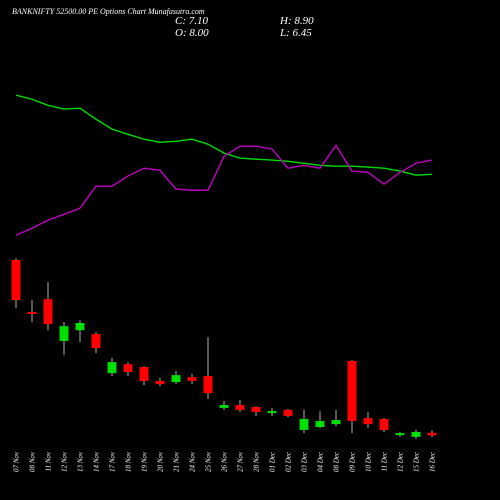 The height and width of the screenshot is (500, 500). Describe the element at coordinates (145, 461) in the screenshot. I see `x-tick-label: 19 Nov` at that location.